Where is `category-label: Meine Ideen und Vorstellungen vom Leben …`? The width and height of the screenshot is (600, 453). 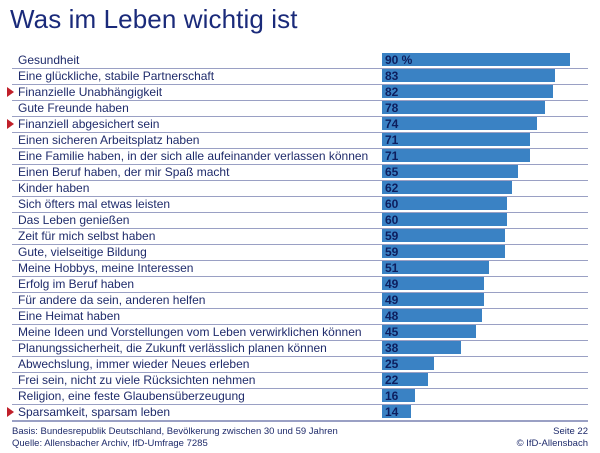
category-label: Meine Ideen und Vorstellungen vom Leben … is located at coordinates (190, 332).